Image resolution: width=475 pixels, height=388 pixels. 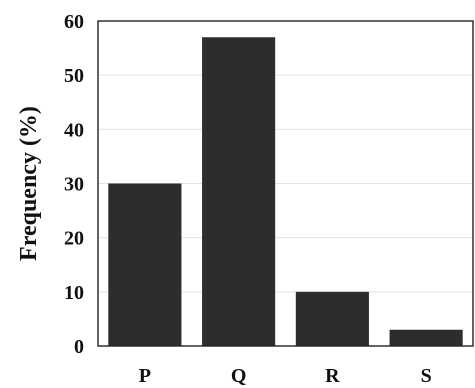 What do you see at coordinates (29, 183) in the screenshot?
I see `y-axis-title: Frequency (%)` at bounding box center [29, 183].